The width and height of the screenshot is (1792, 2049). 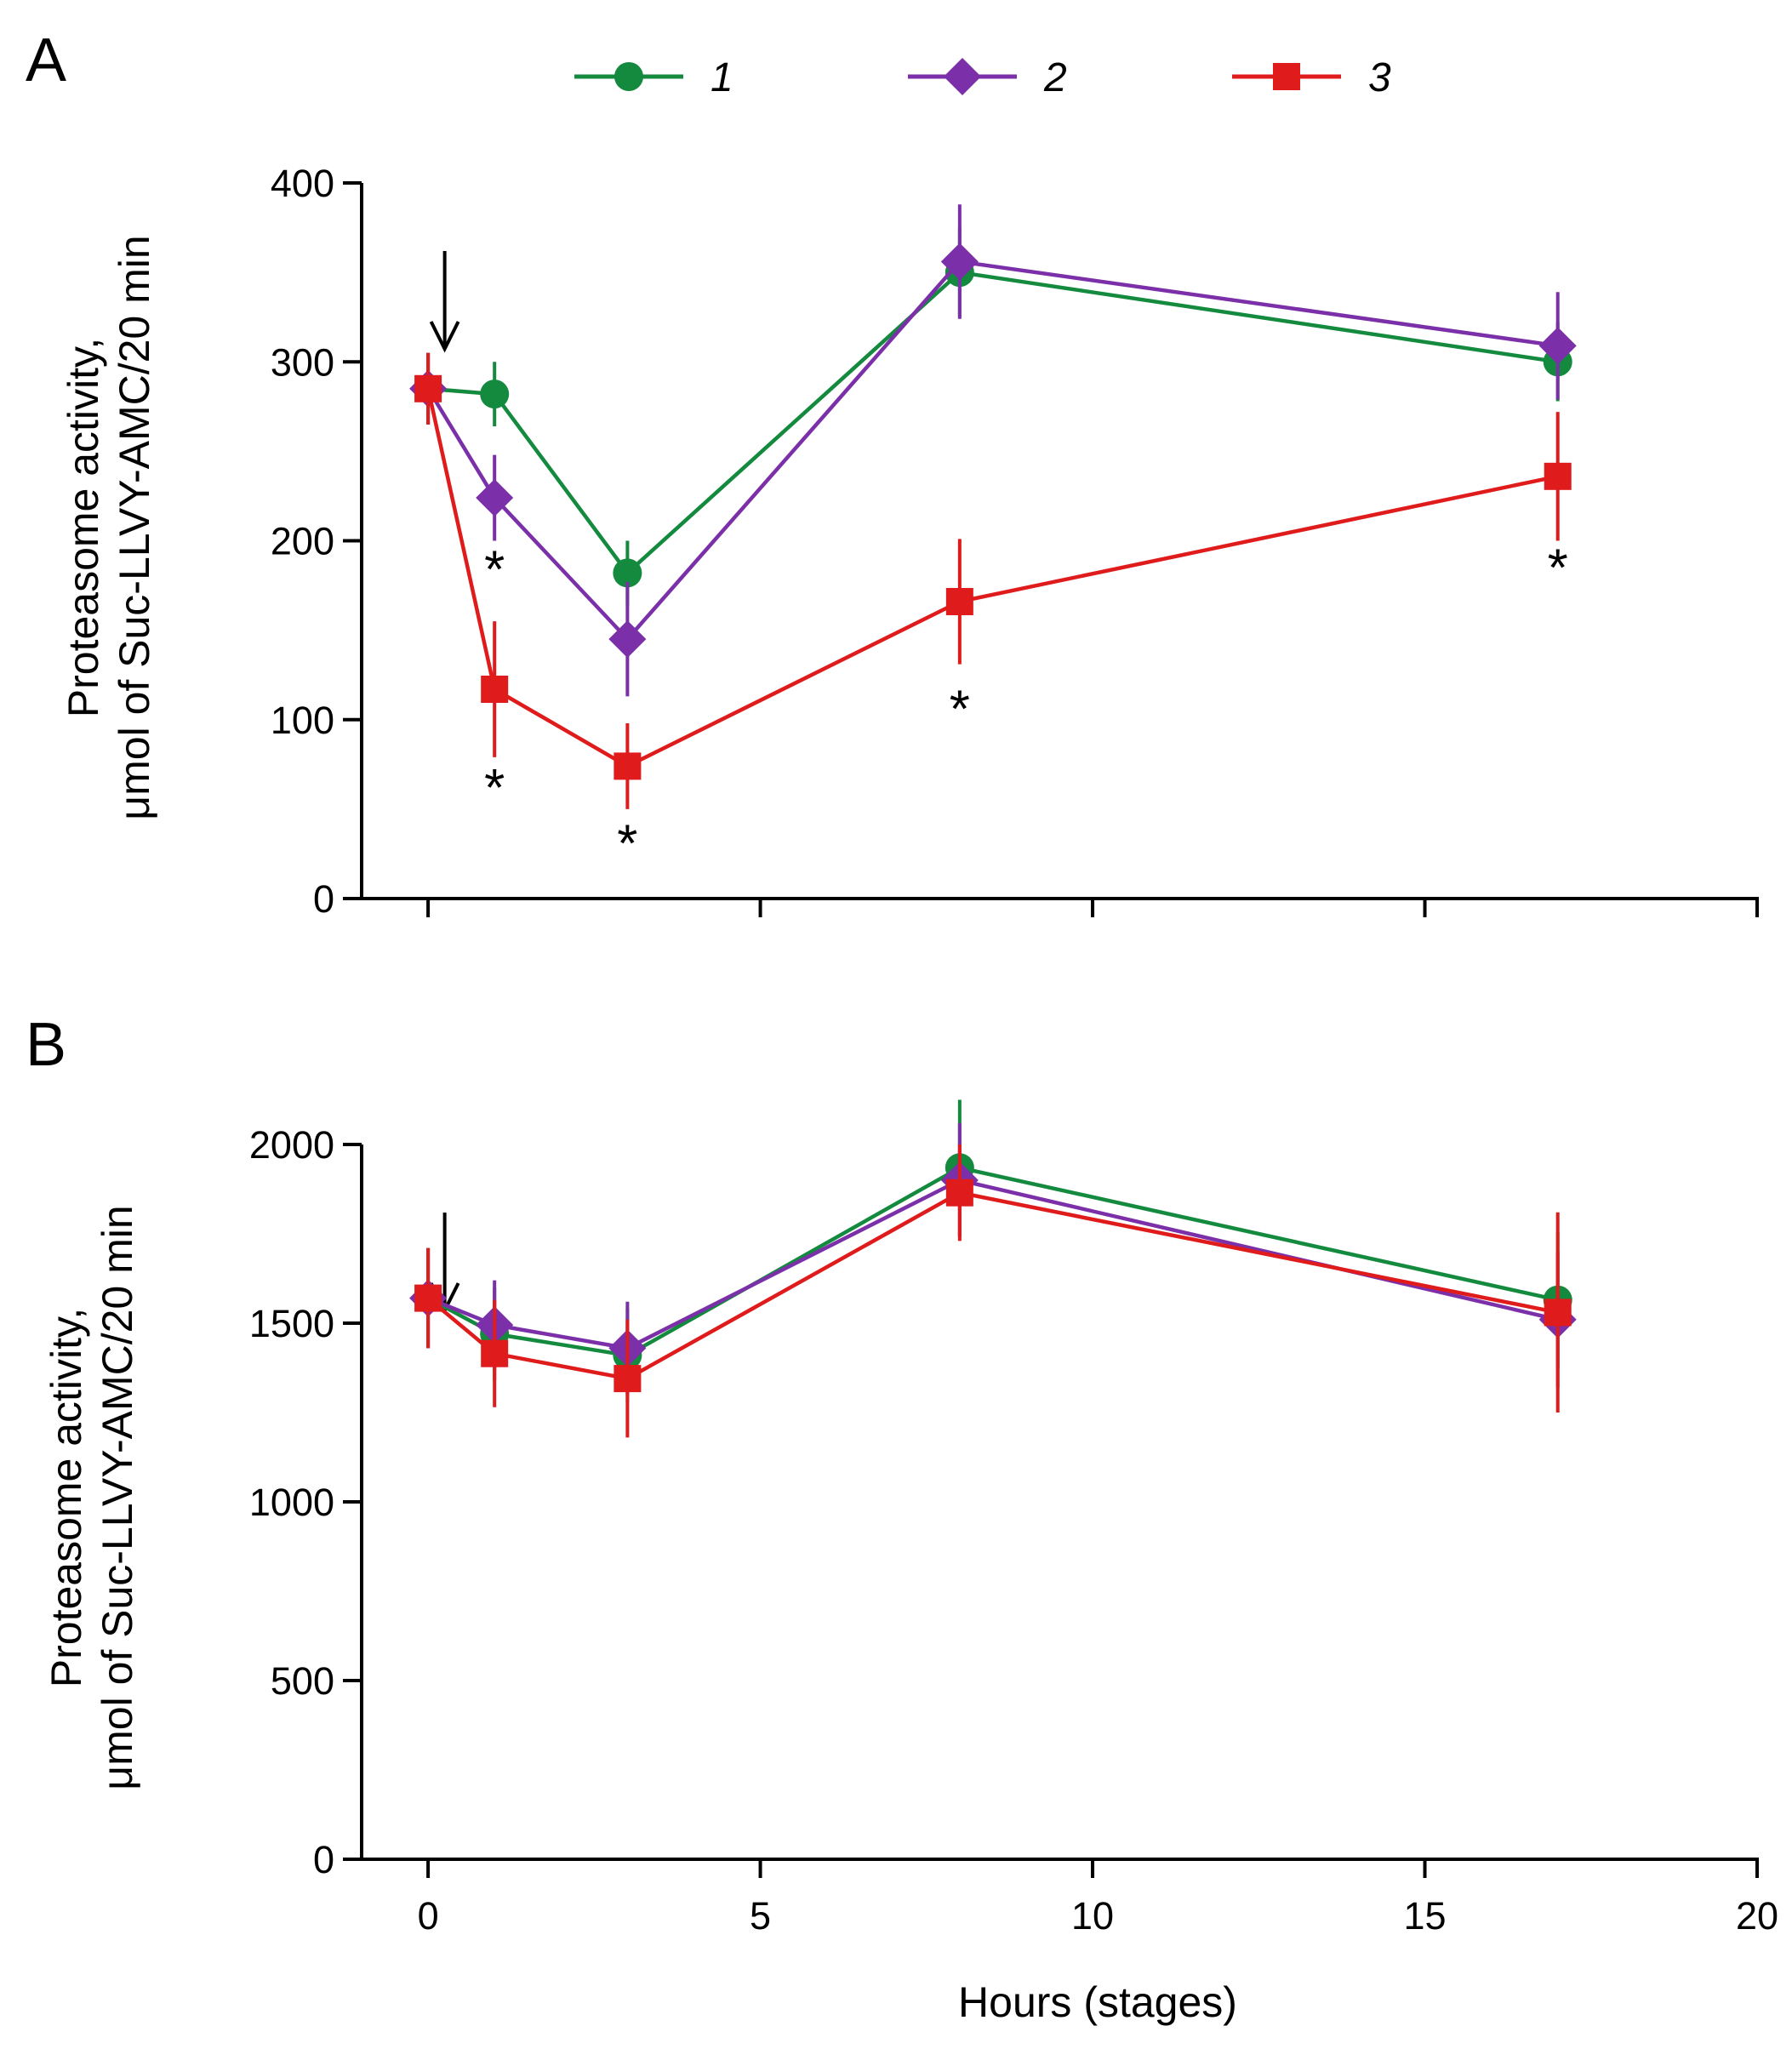 I want to click on x-tick-label-b-5: 5, so click(x=760, y=1916).